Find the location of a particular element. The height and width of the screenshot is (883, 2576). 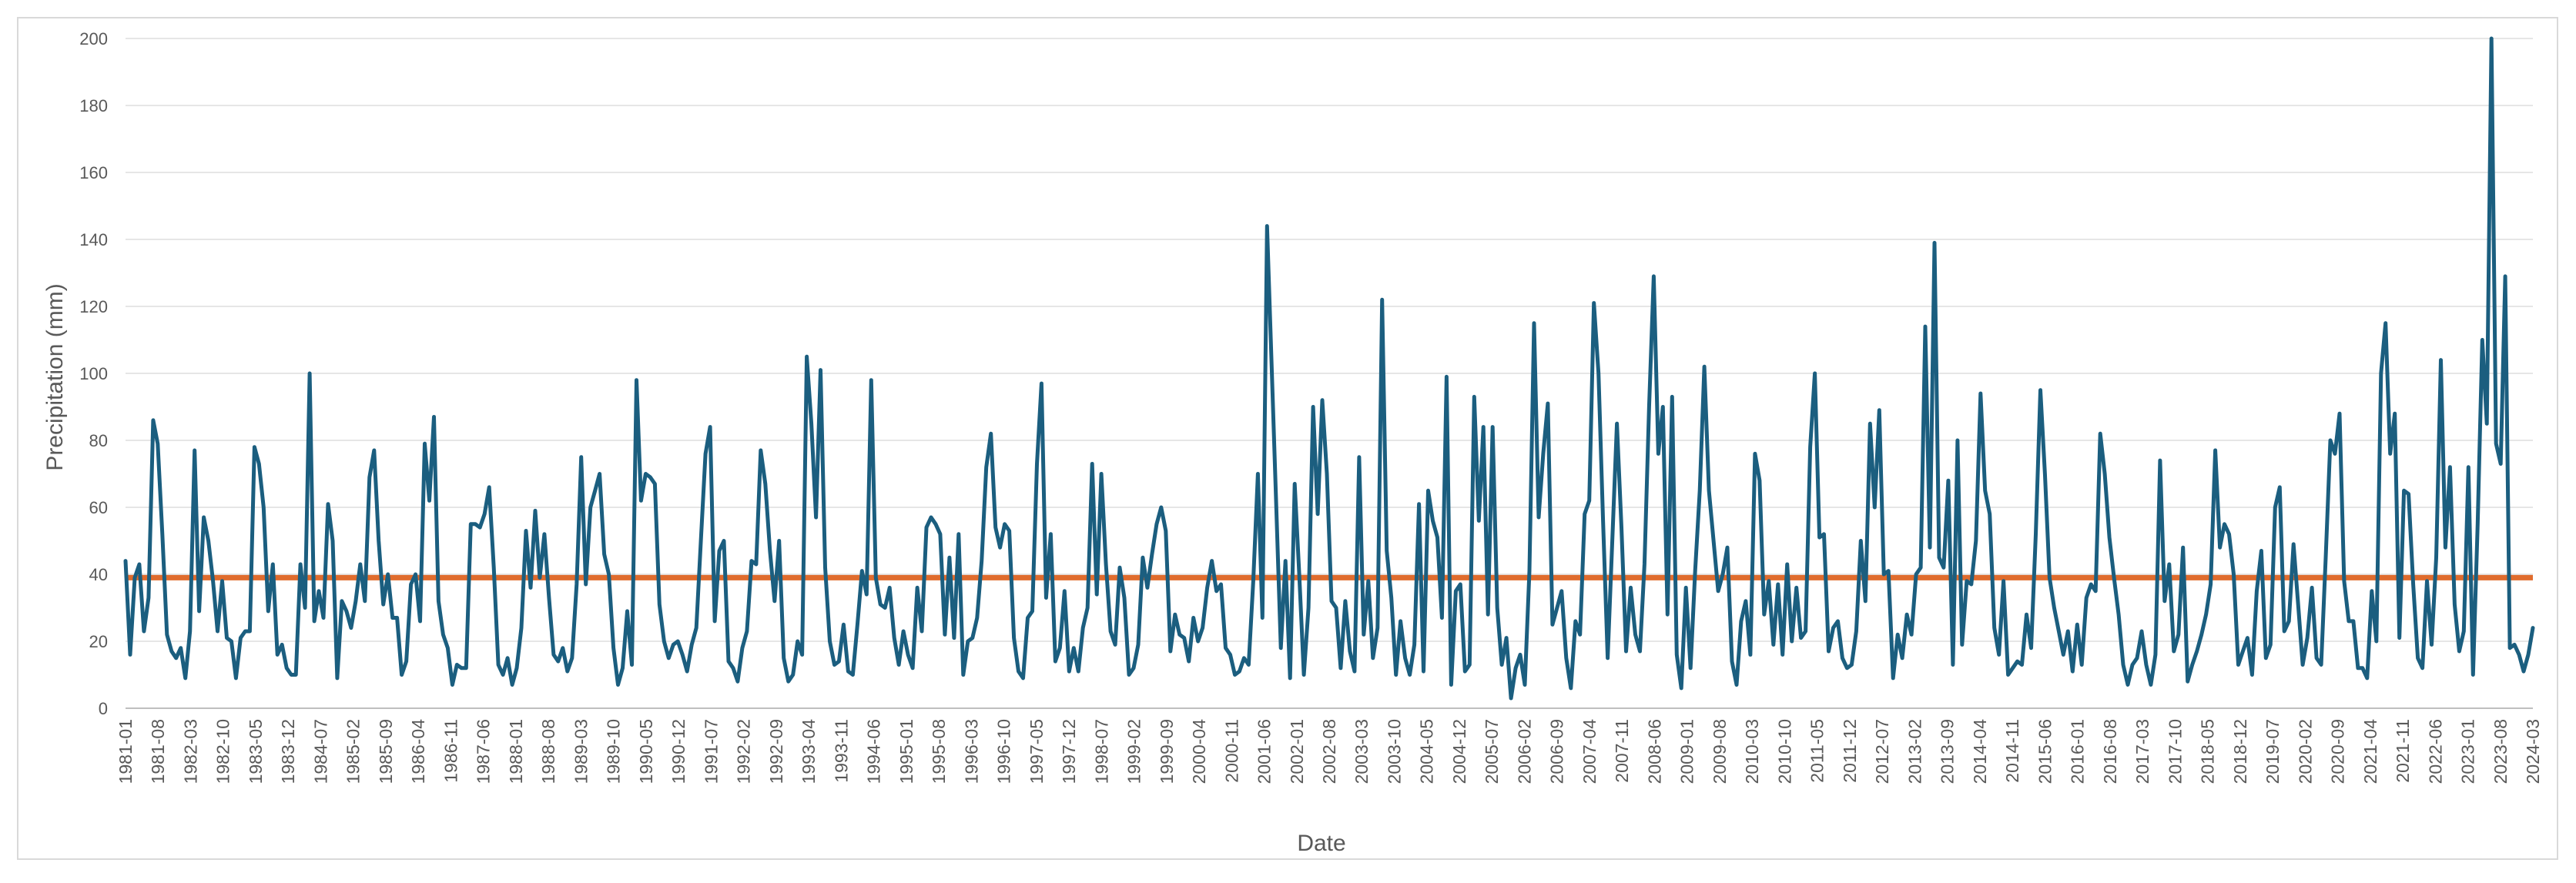

x-tick-label: 2001-06 is located at coordinates (1265, 751).